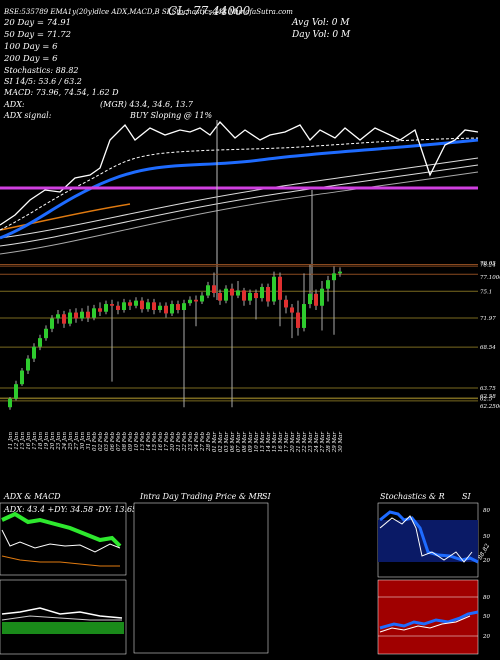  I want to click on price-label: 78.05, so click(488, 264).